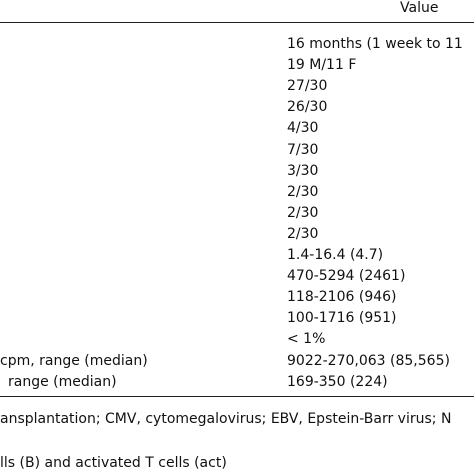 The image size is (474, 474). I want to click on cell-value: 118-2106 (946), so click(342, 297).